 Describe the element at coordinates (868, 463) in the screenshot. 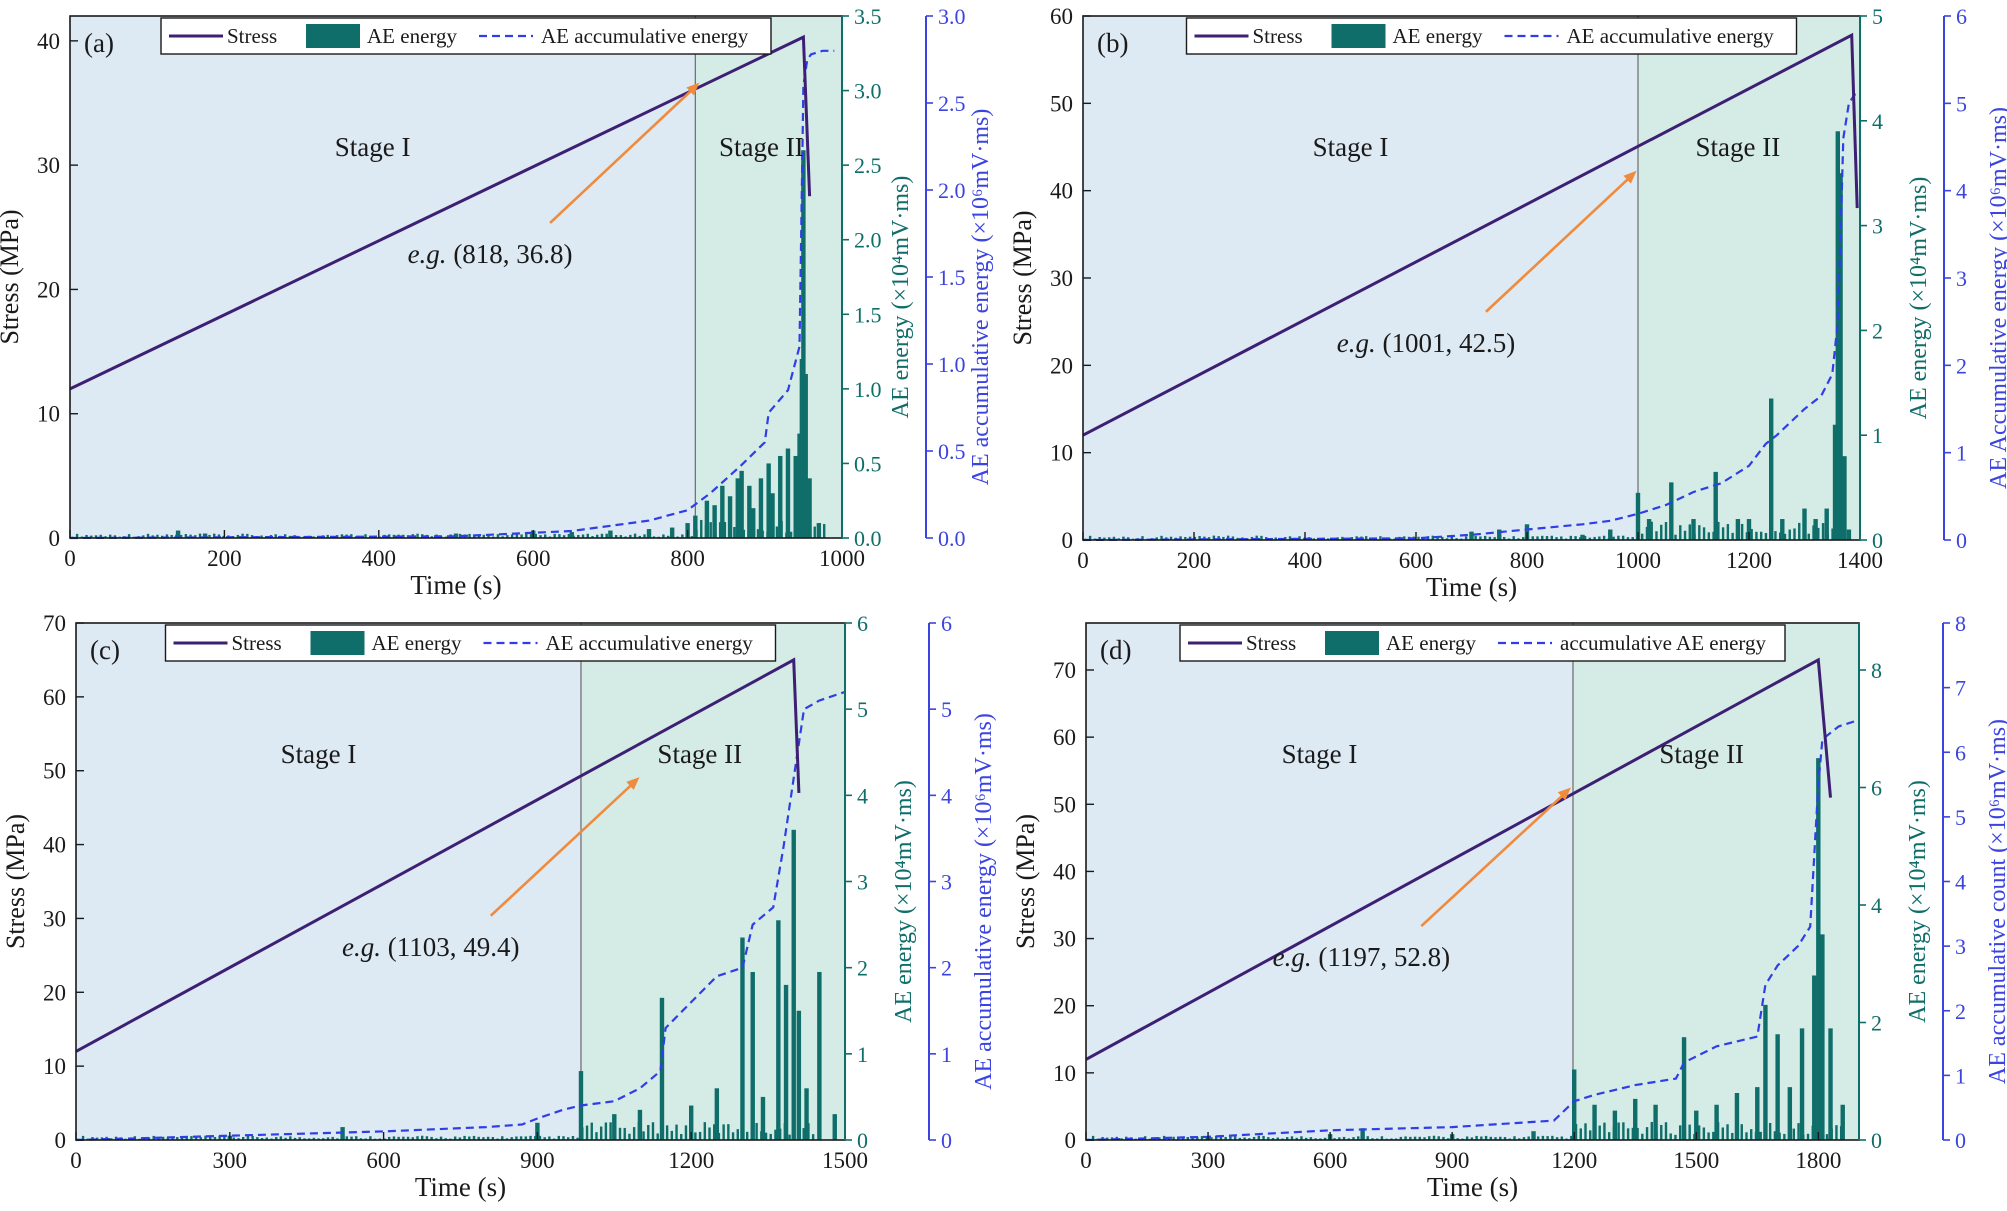

I see `y-right1-tick-label: 0.5` at that location.